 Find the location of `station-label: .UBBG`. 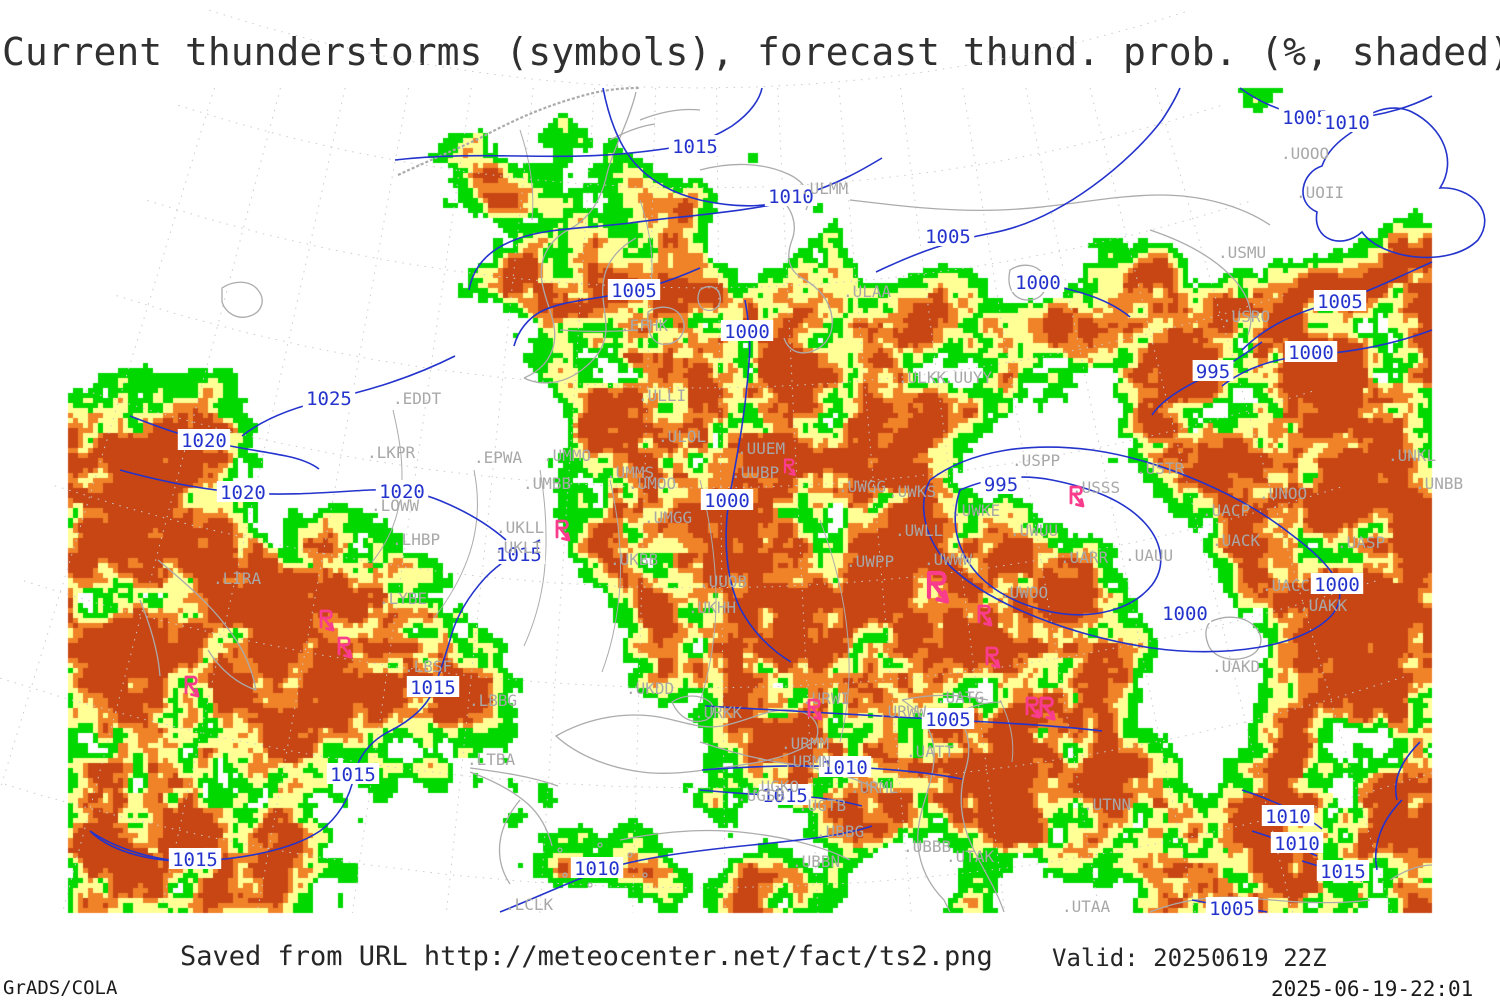

station-label: .UBBG is located at coordinates (840, 831).